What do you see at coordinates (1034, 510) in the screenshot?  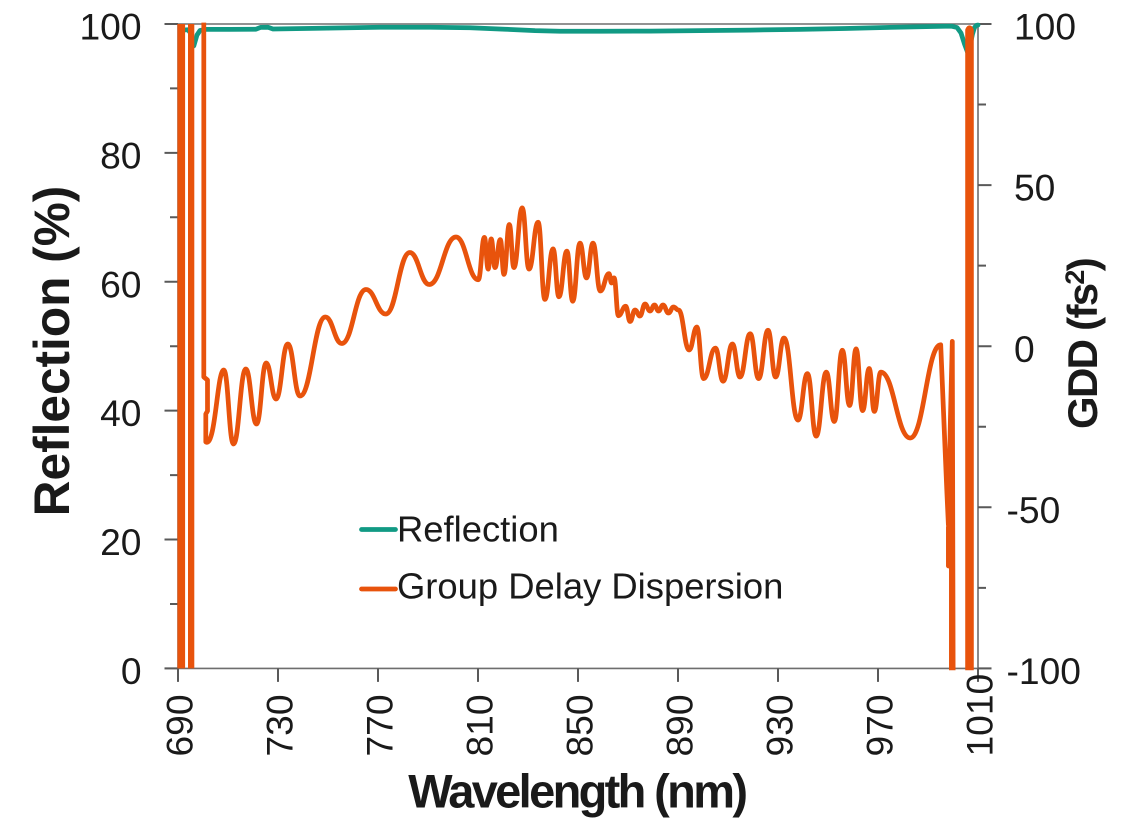 I see `svg-text: -50` at bounding box center [1034, 510].